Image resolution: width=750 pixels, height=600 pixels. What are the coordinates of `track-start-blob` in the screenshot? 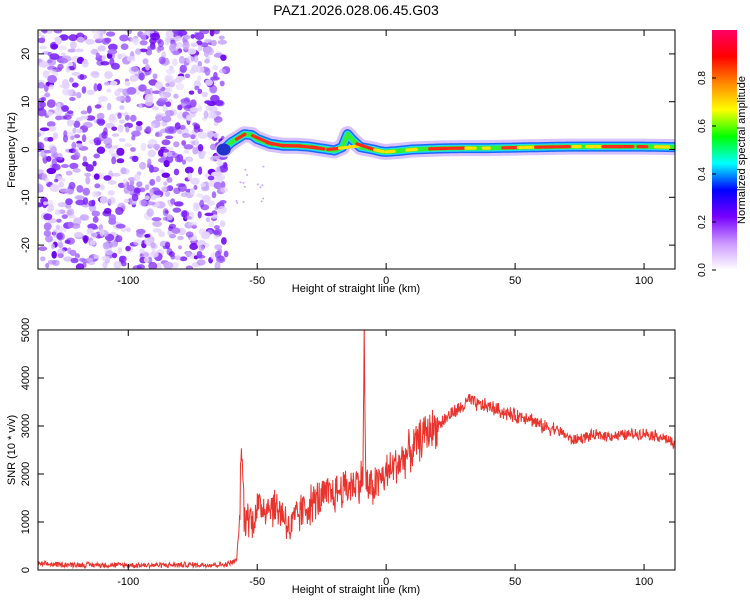 It's located at (223, 149).